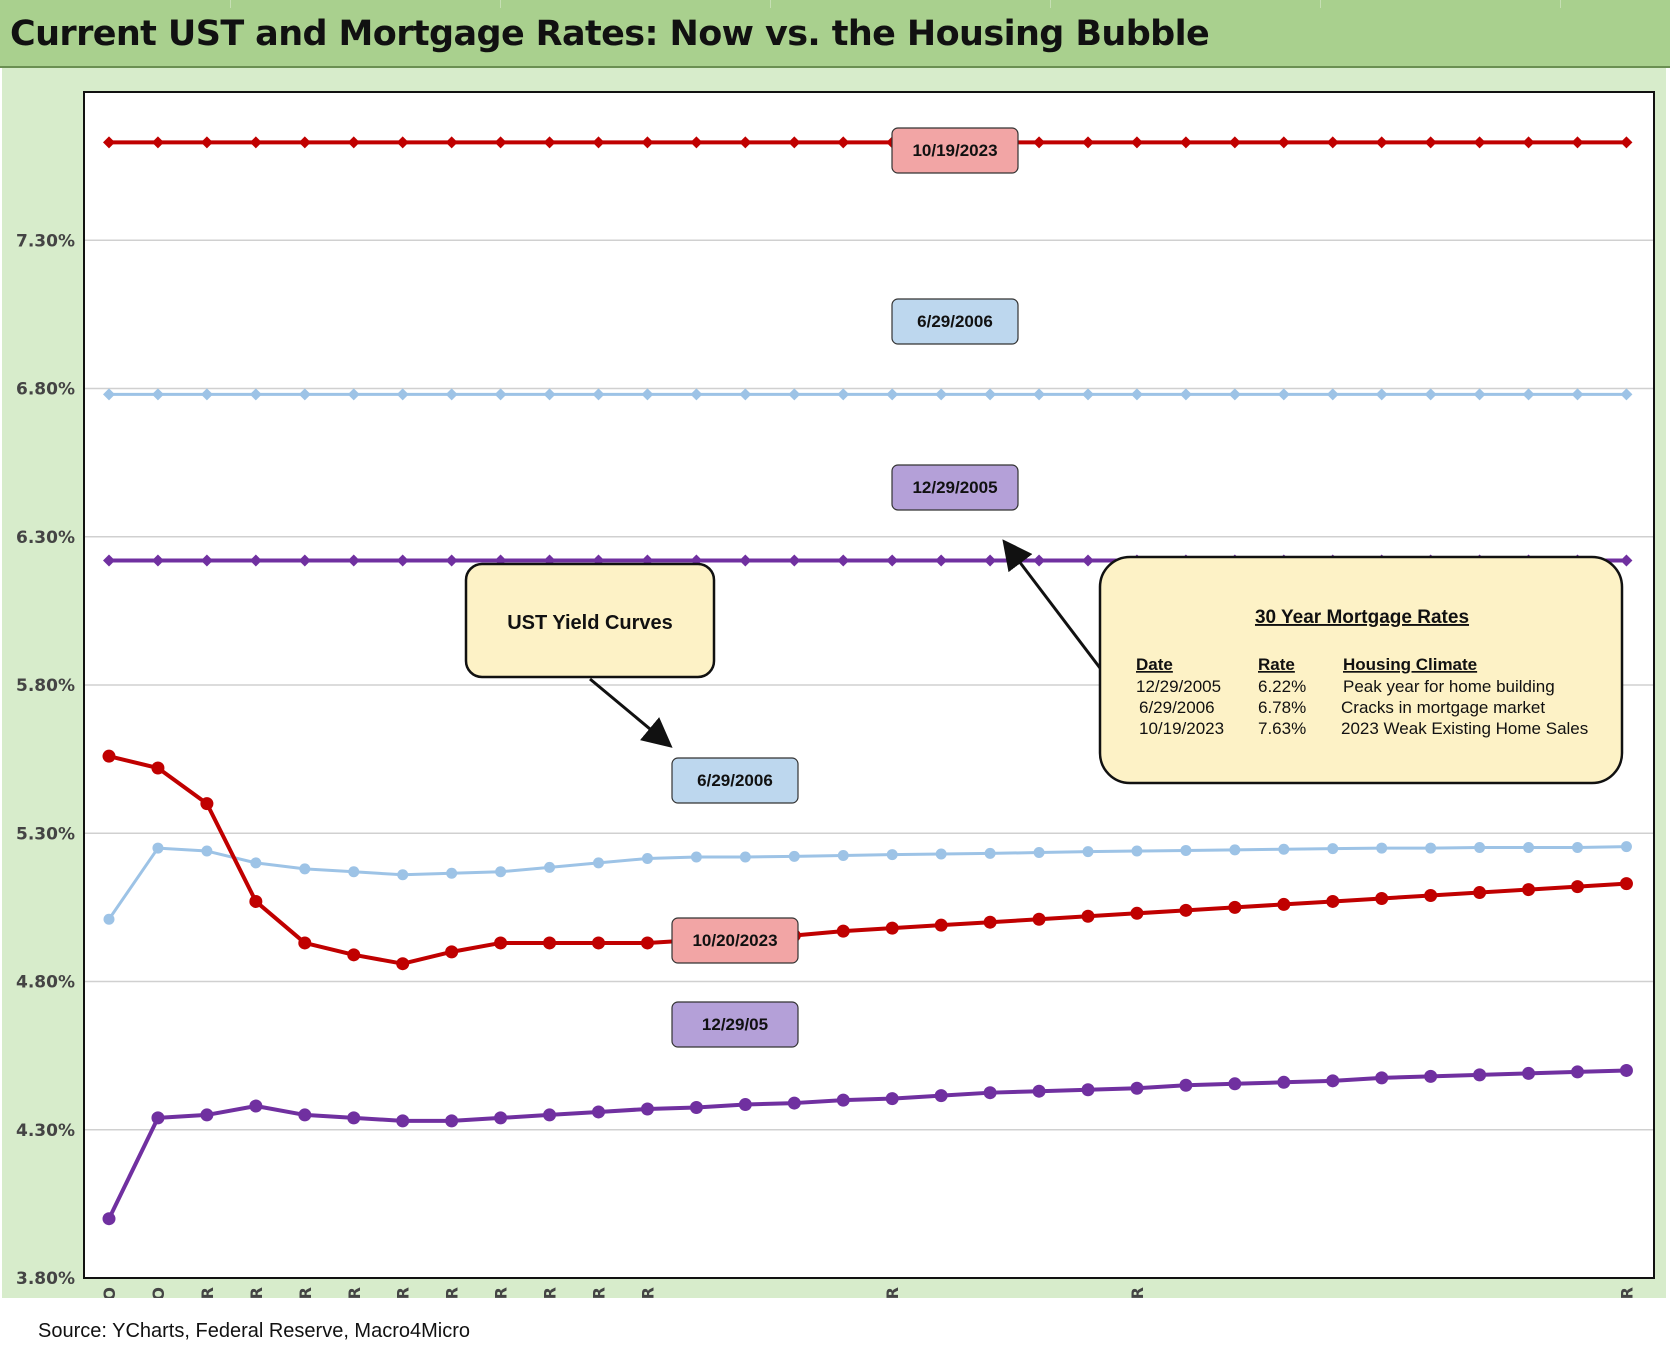  I want to click on series-ust-6-29-2006, so click(867, 883).